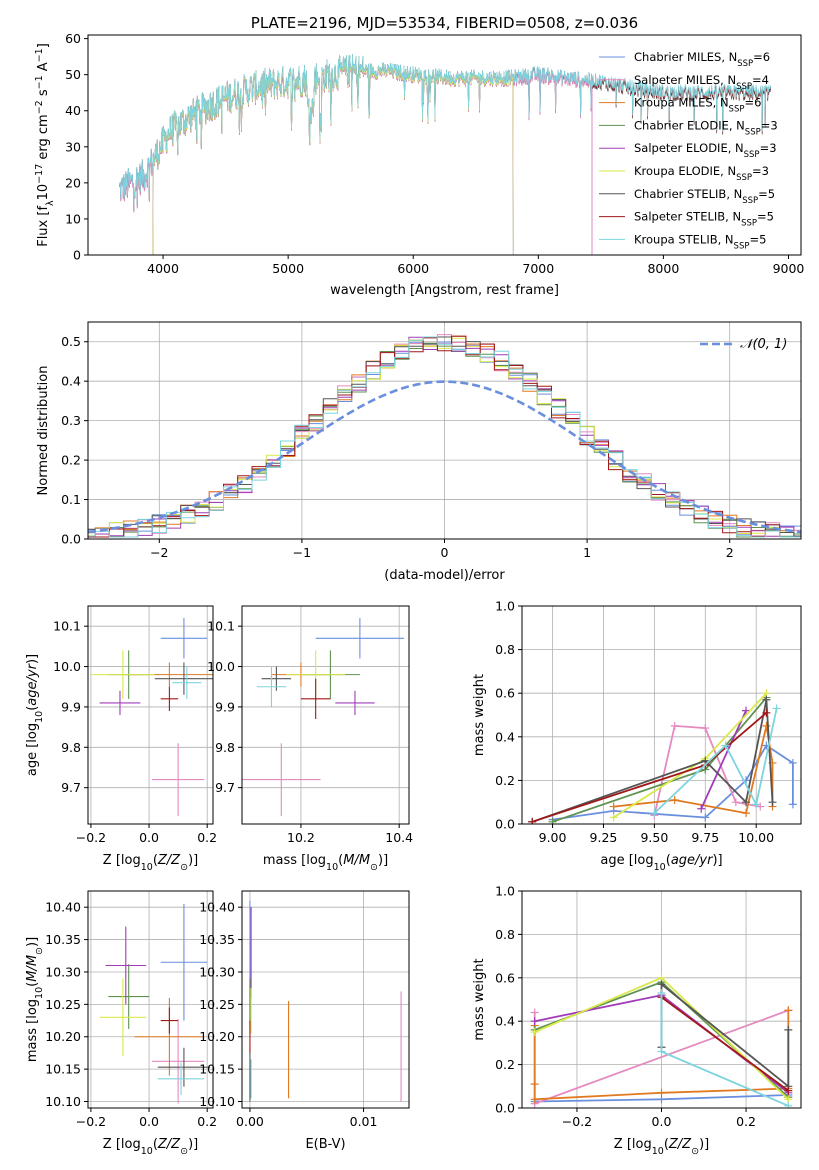 Image resolution: width=819 pixels, height=1170 pixels. I want to click on y-tick-label: 0.1, so click(71, 499).